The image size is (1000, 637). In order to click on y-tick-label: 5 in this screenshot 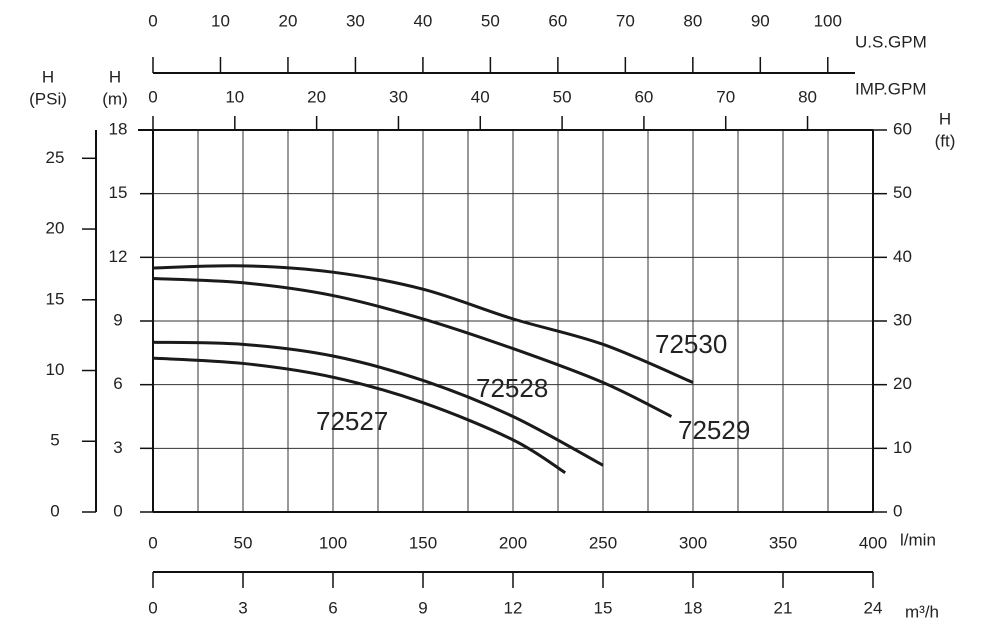, I will do `click(54, 440)`.